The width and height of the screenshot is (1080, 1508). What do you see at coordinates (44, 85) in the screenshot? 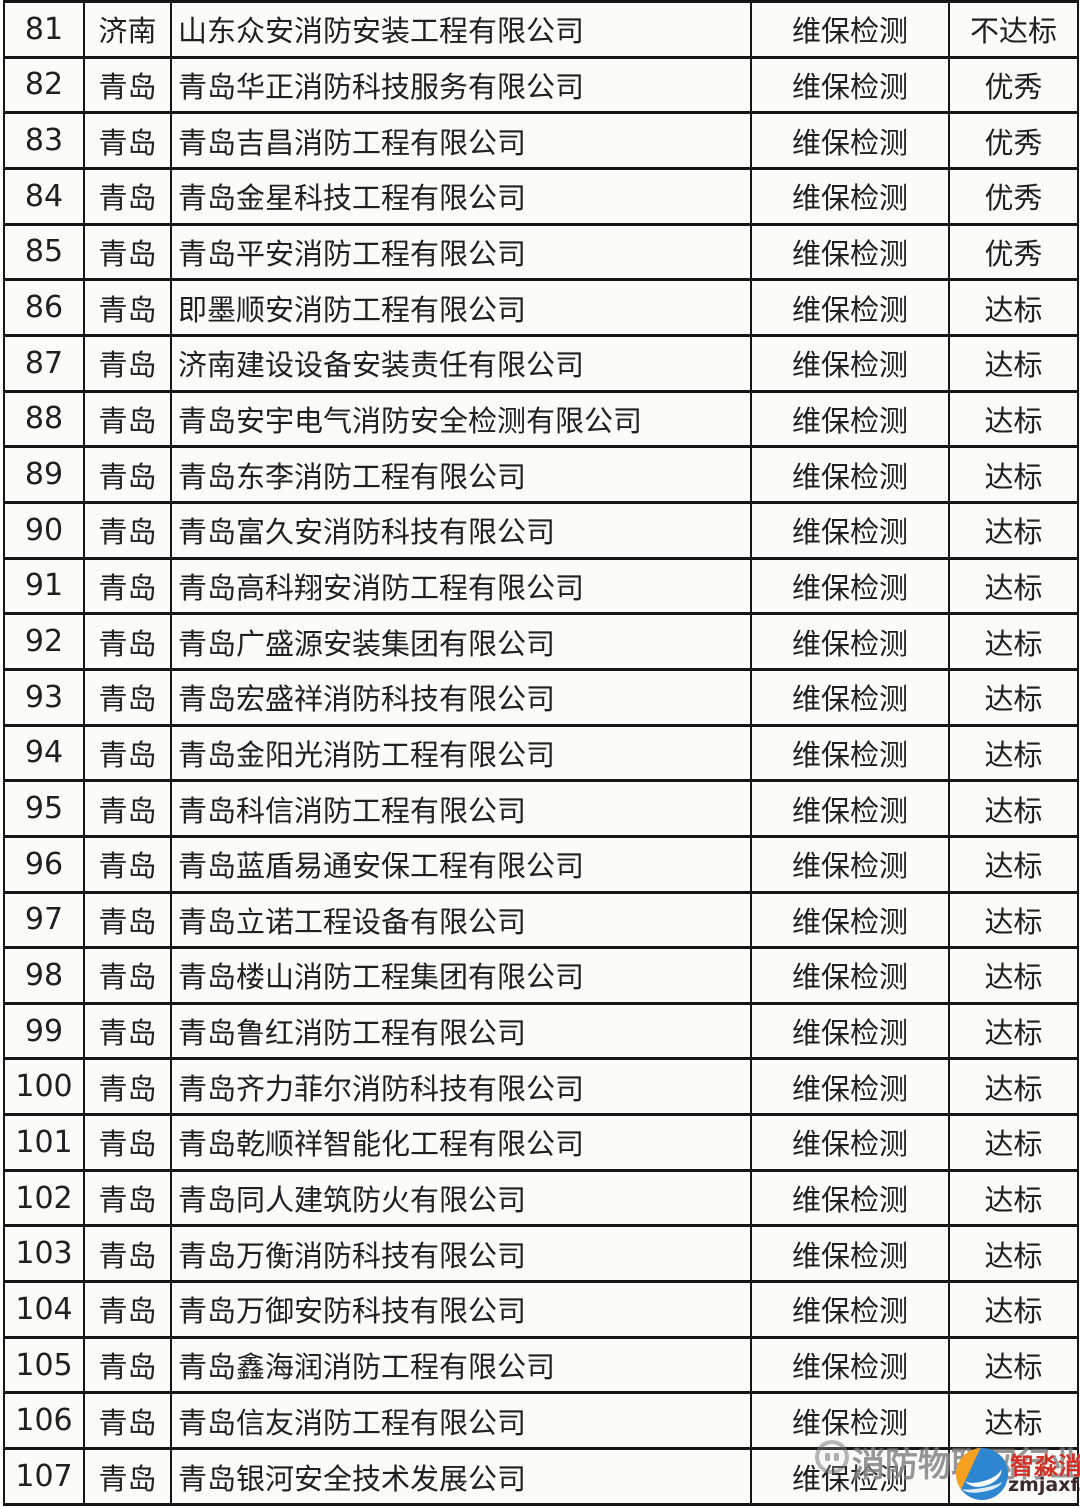
I see `row-number-cell: 82` at bounding box center [44, 85].